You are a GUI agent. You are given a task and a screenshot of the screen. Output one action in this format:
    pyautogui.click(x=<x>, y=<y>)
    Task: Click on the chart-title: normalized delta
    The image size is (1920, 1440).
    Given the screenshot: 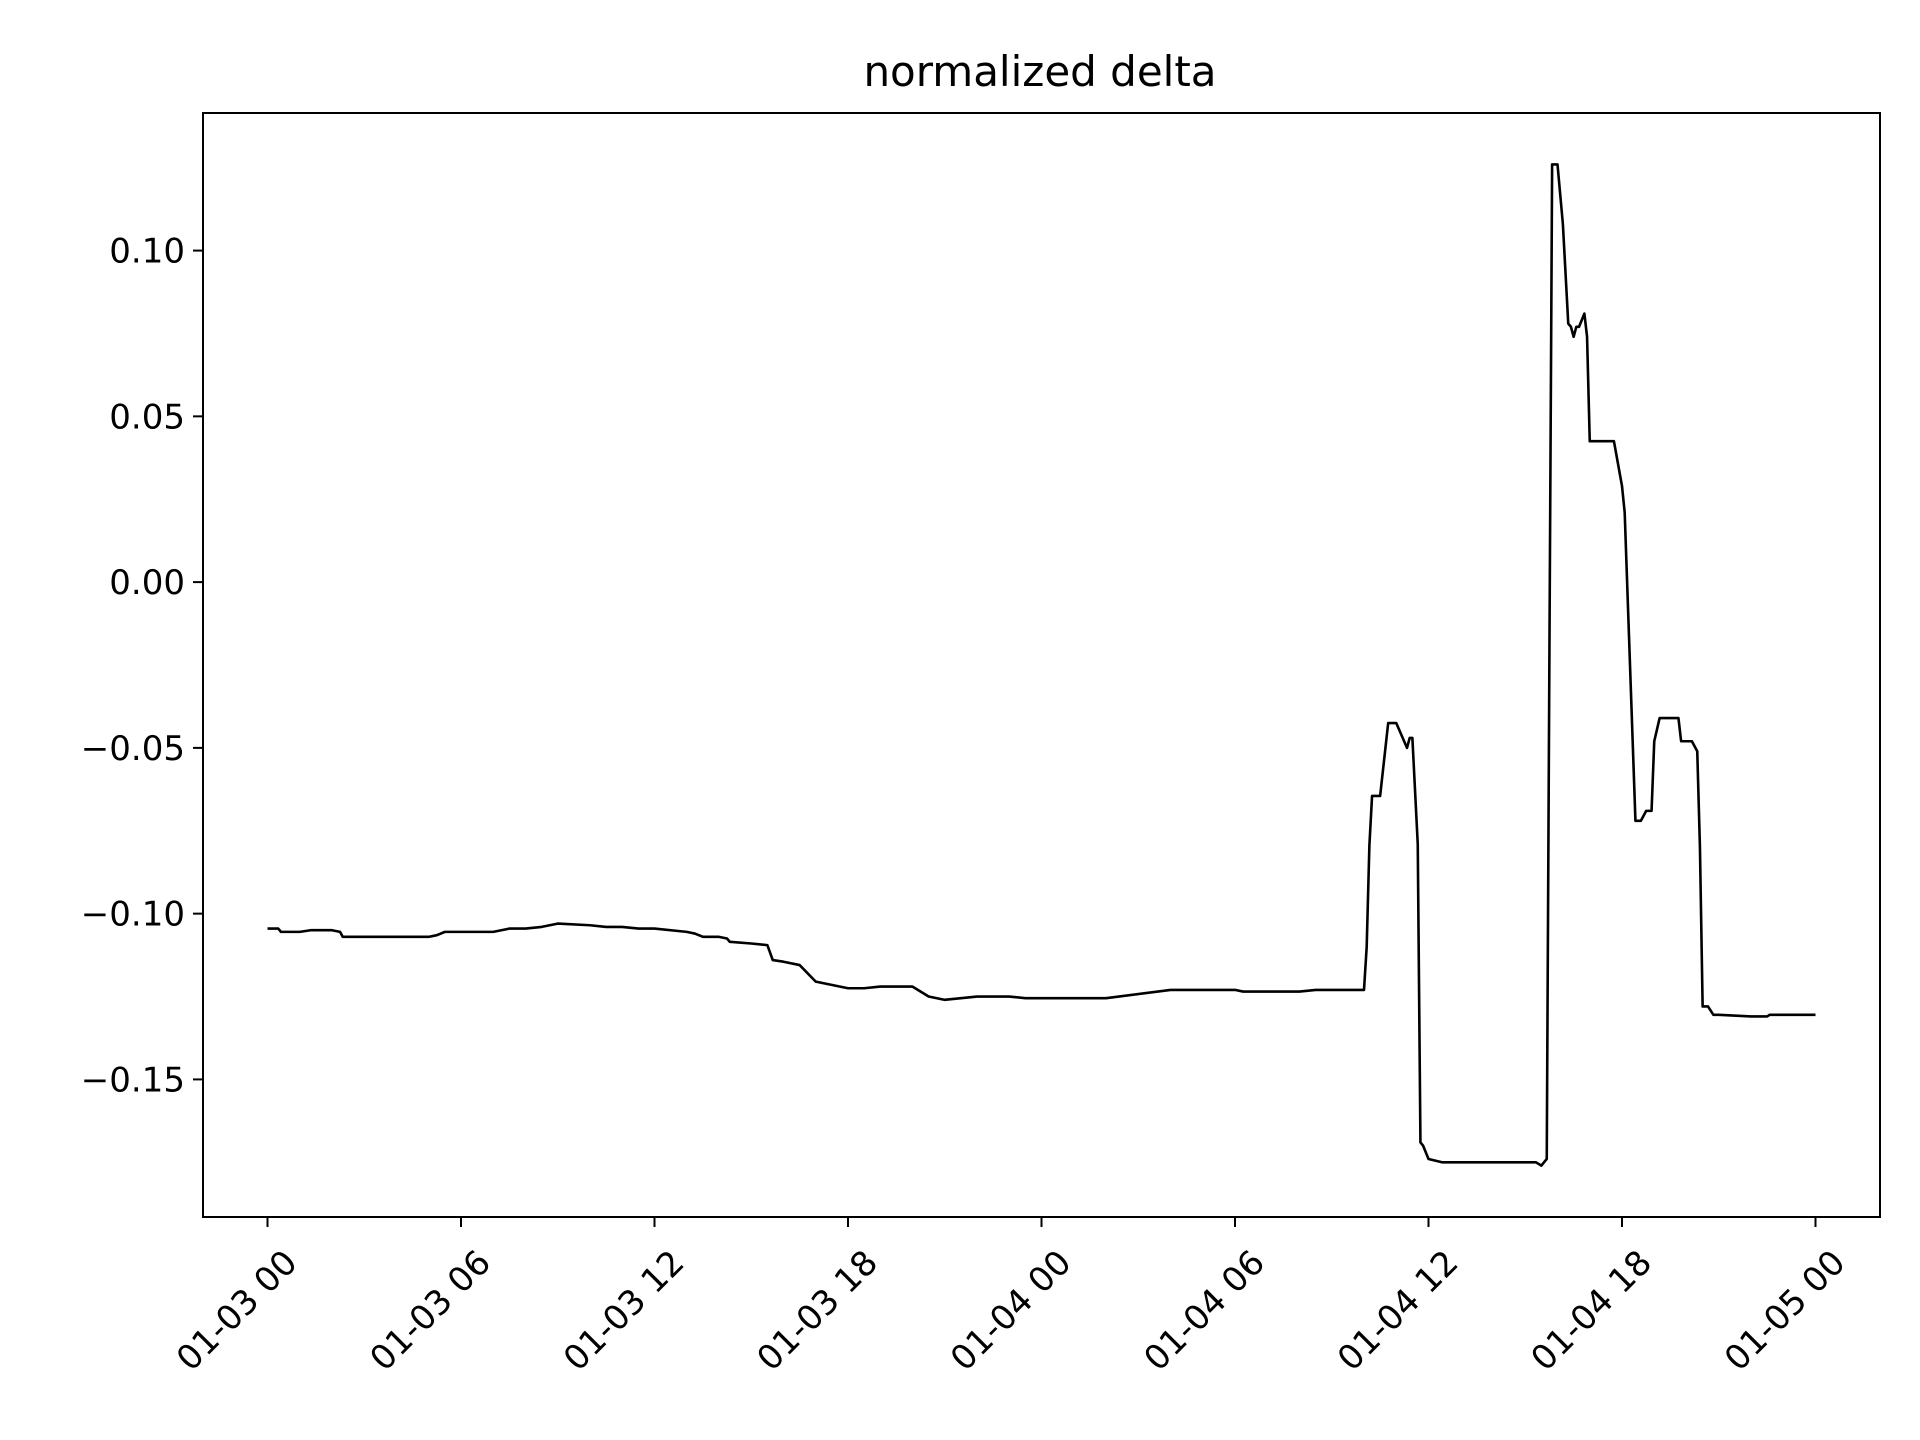 What is the action you would take?
    pyautogui.click(x=1039, y=71)
    